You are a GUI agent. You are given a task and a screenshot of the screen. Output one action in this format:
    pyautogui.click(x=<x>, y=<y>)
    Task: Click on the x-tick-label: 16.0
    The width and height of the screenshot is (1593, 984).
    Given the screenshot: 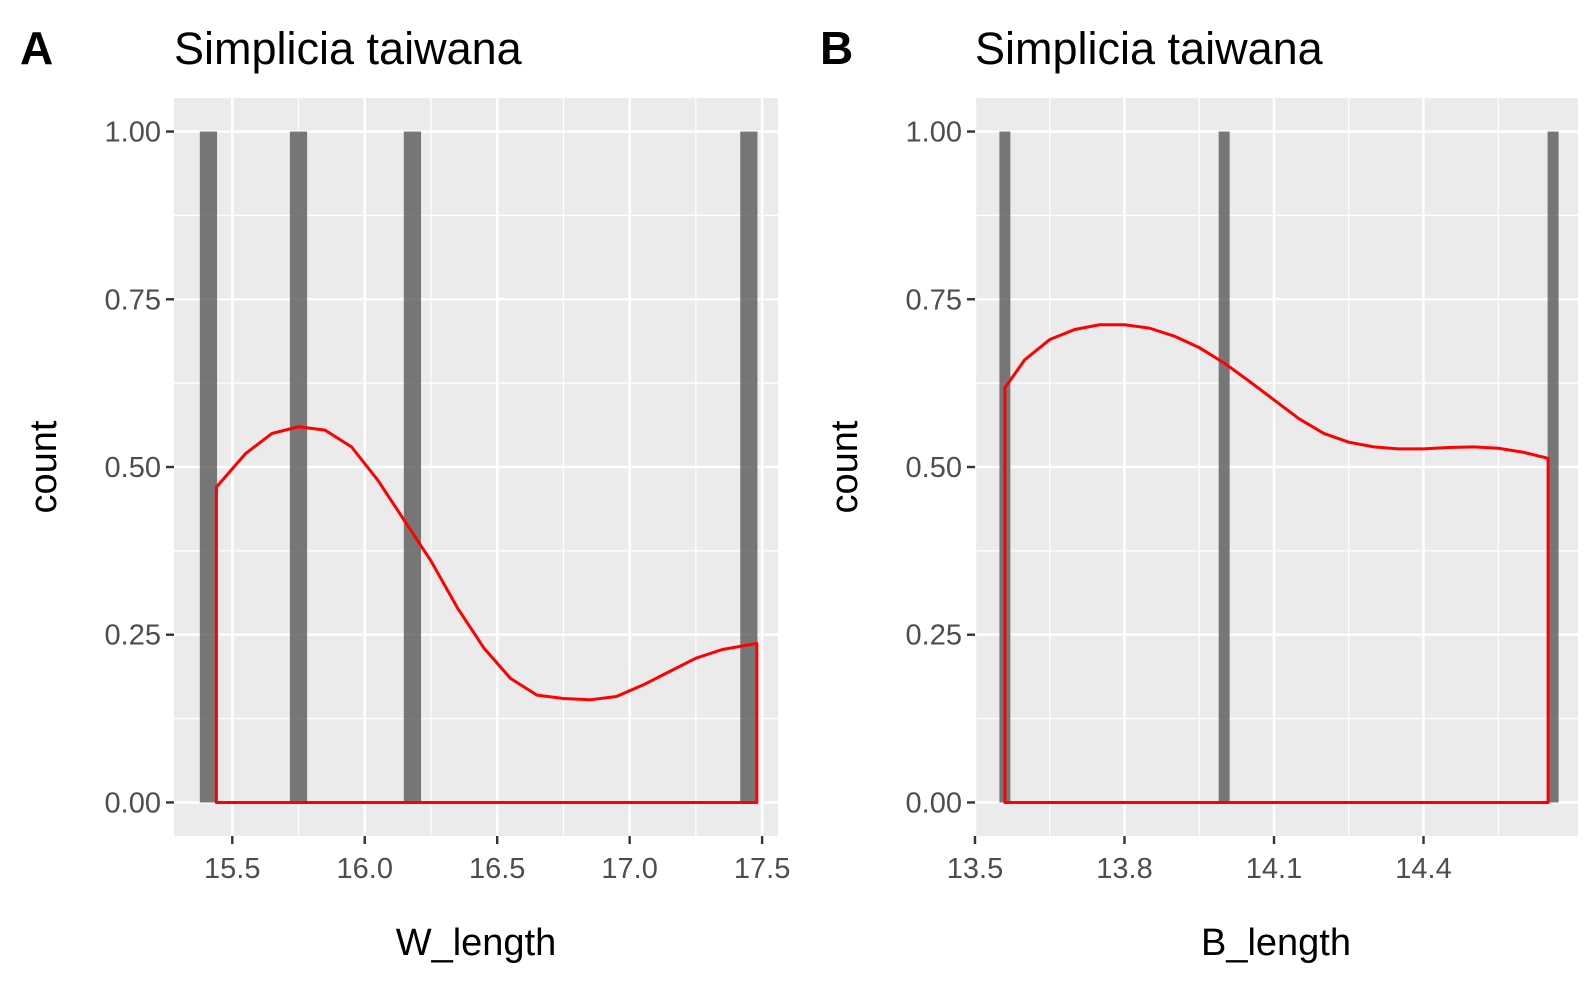 What is the action you would take?
    pyautogui.click(x=365, y=869)
    